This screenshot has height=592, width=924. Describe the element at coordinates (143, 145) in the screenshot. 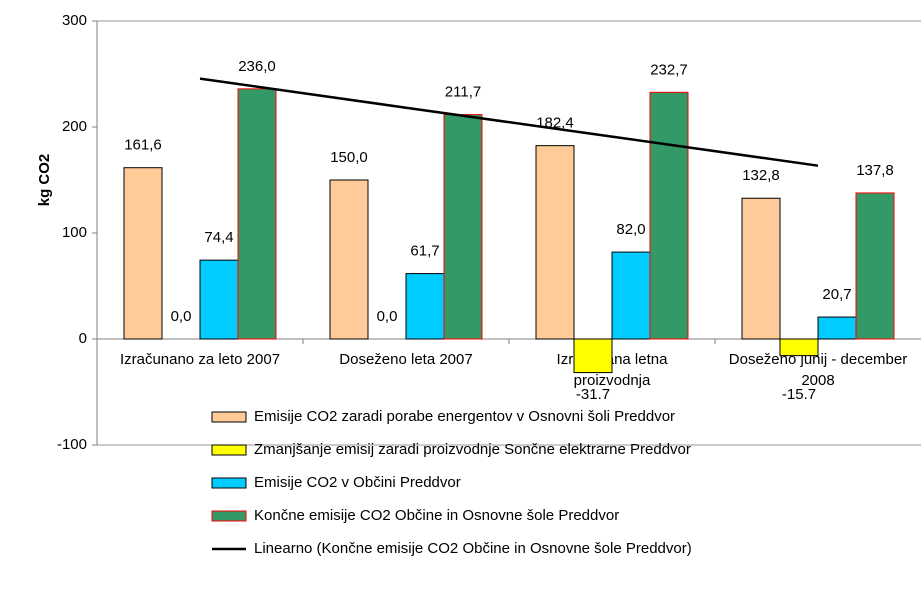

I see `data-label: 161,6` at that location.